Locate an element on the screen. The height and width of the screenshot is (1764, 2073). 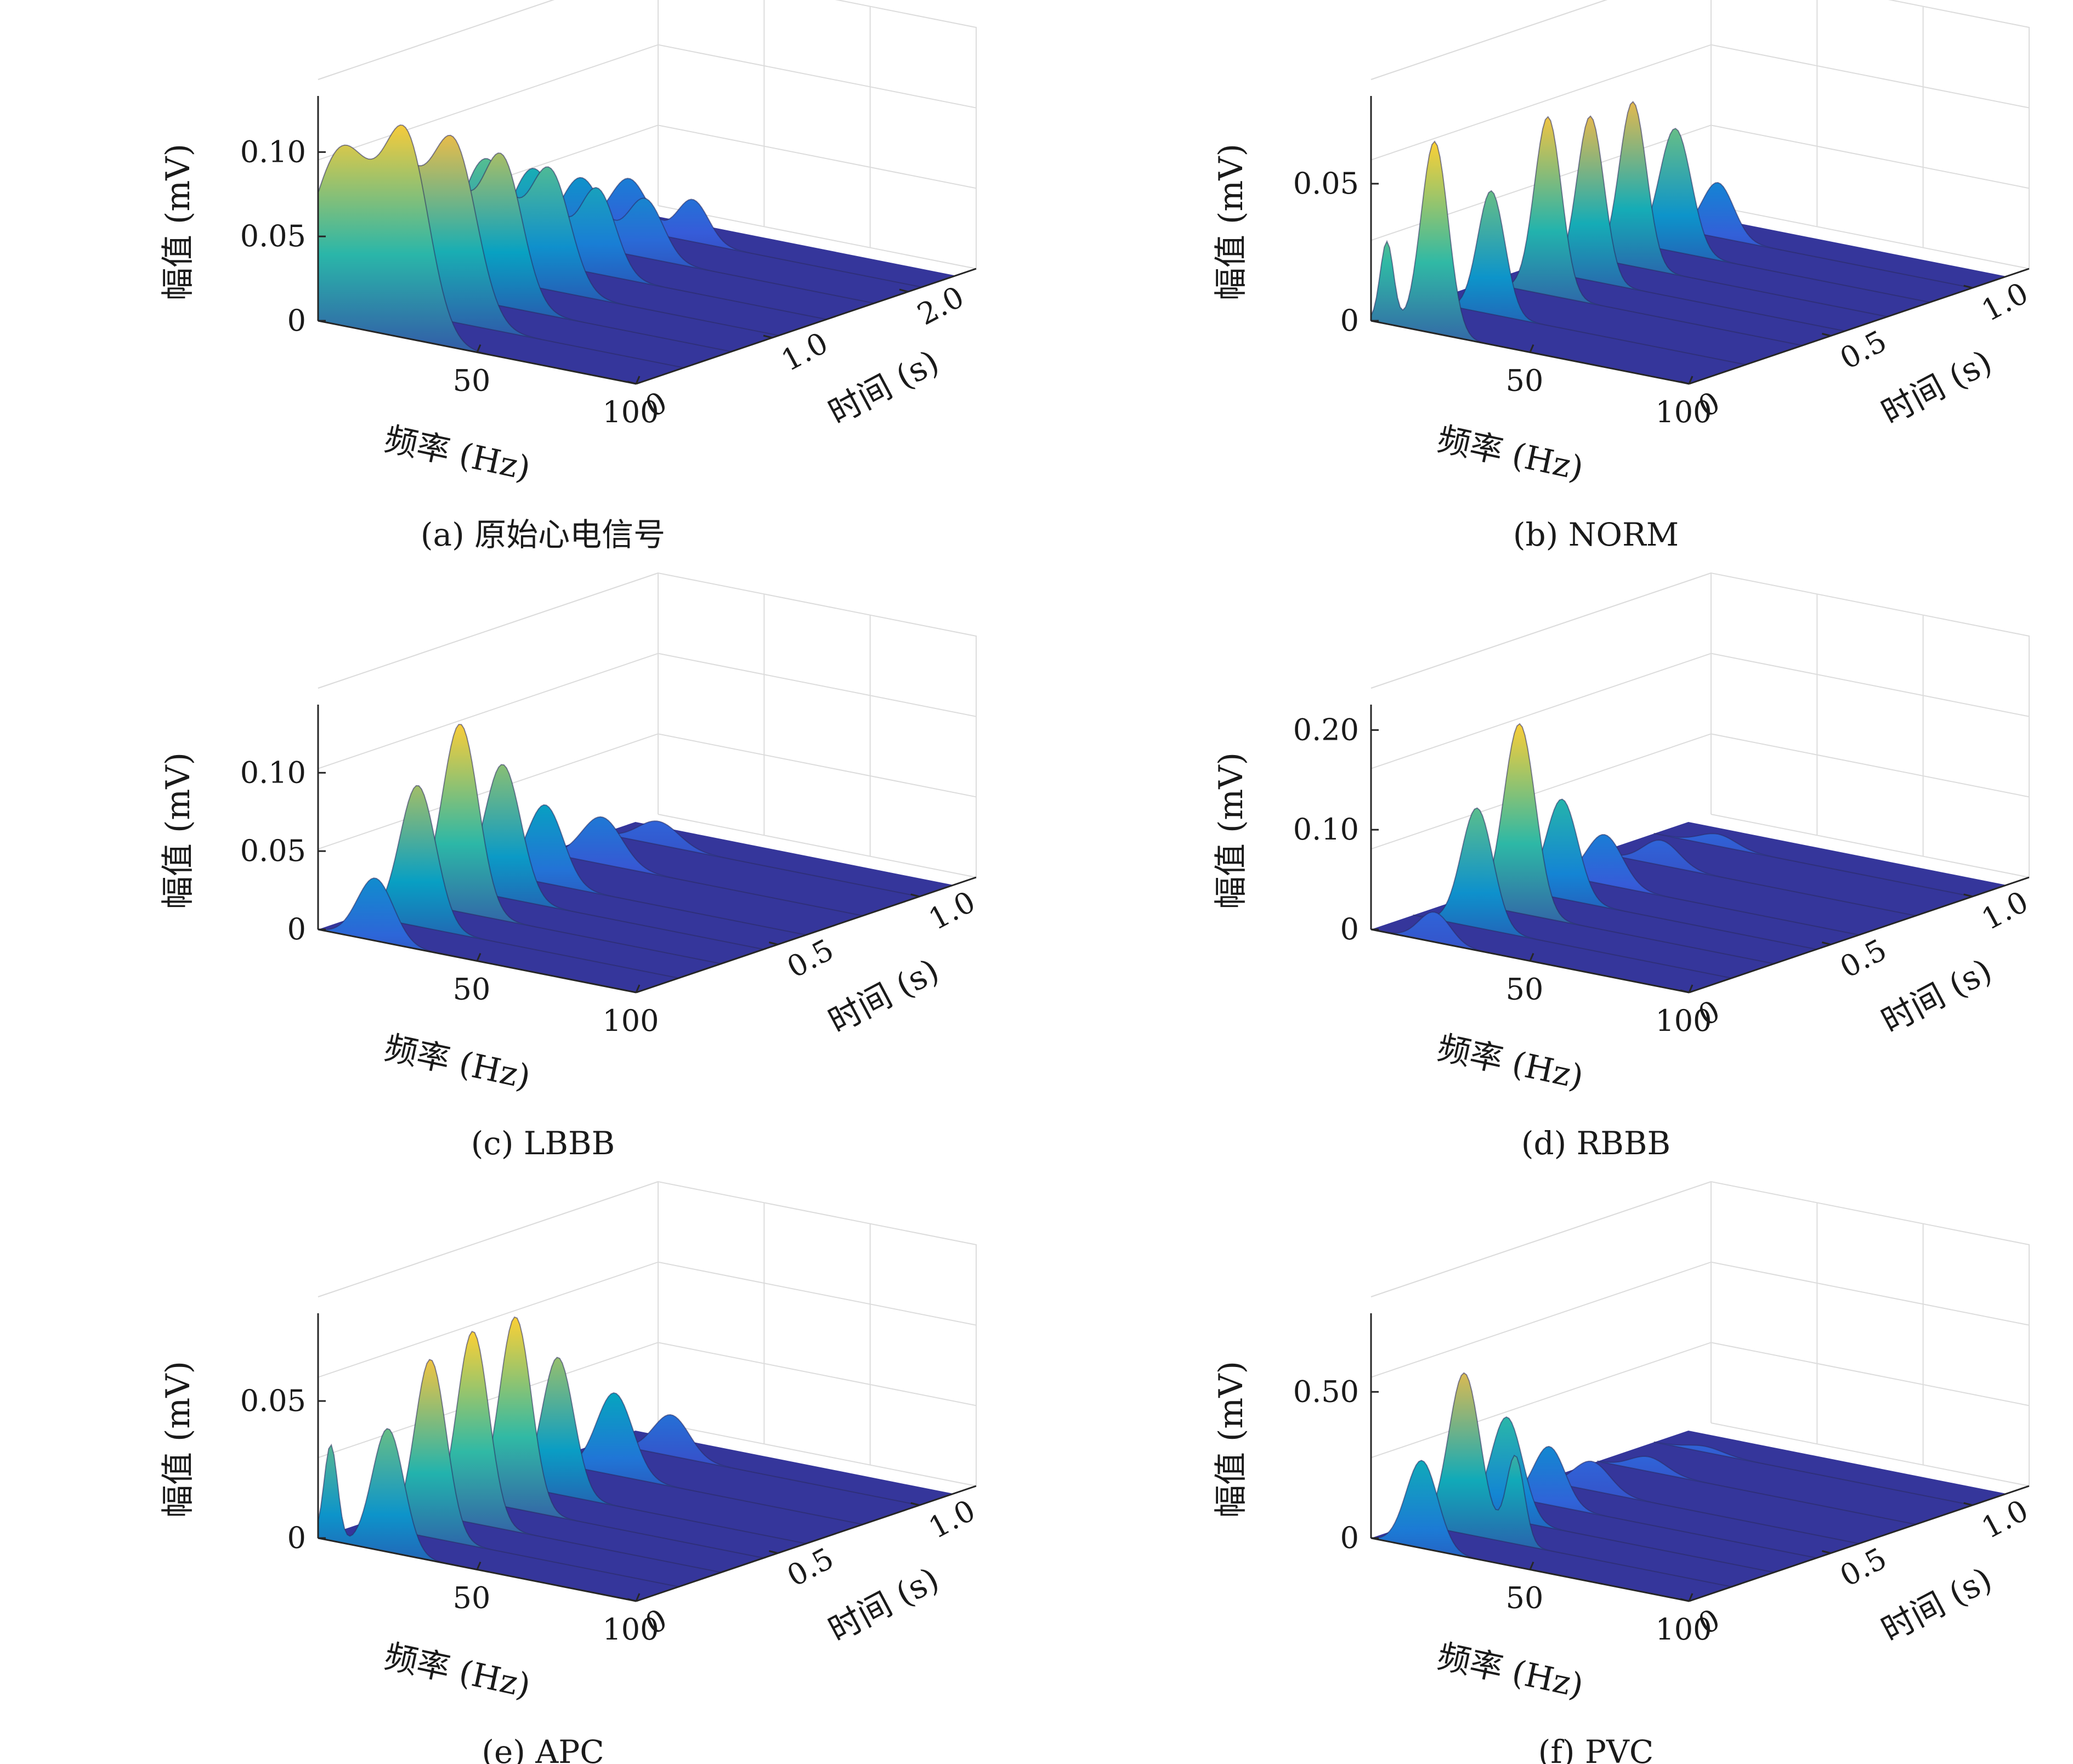
panel-caption: (c) LBBB is located at coordinates (543, 1143).